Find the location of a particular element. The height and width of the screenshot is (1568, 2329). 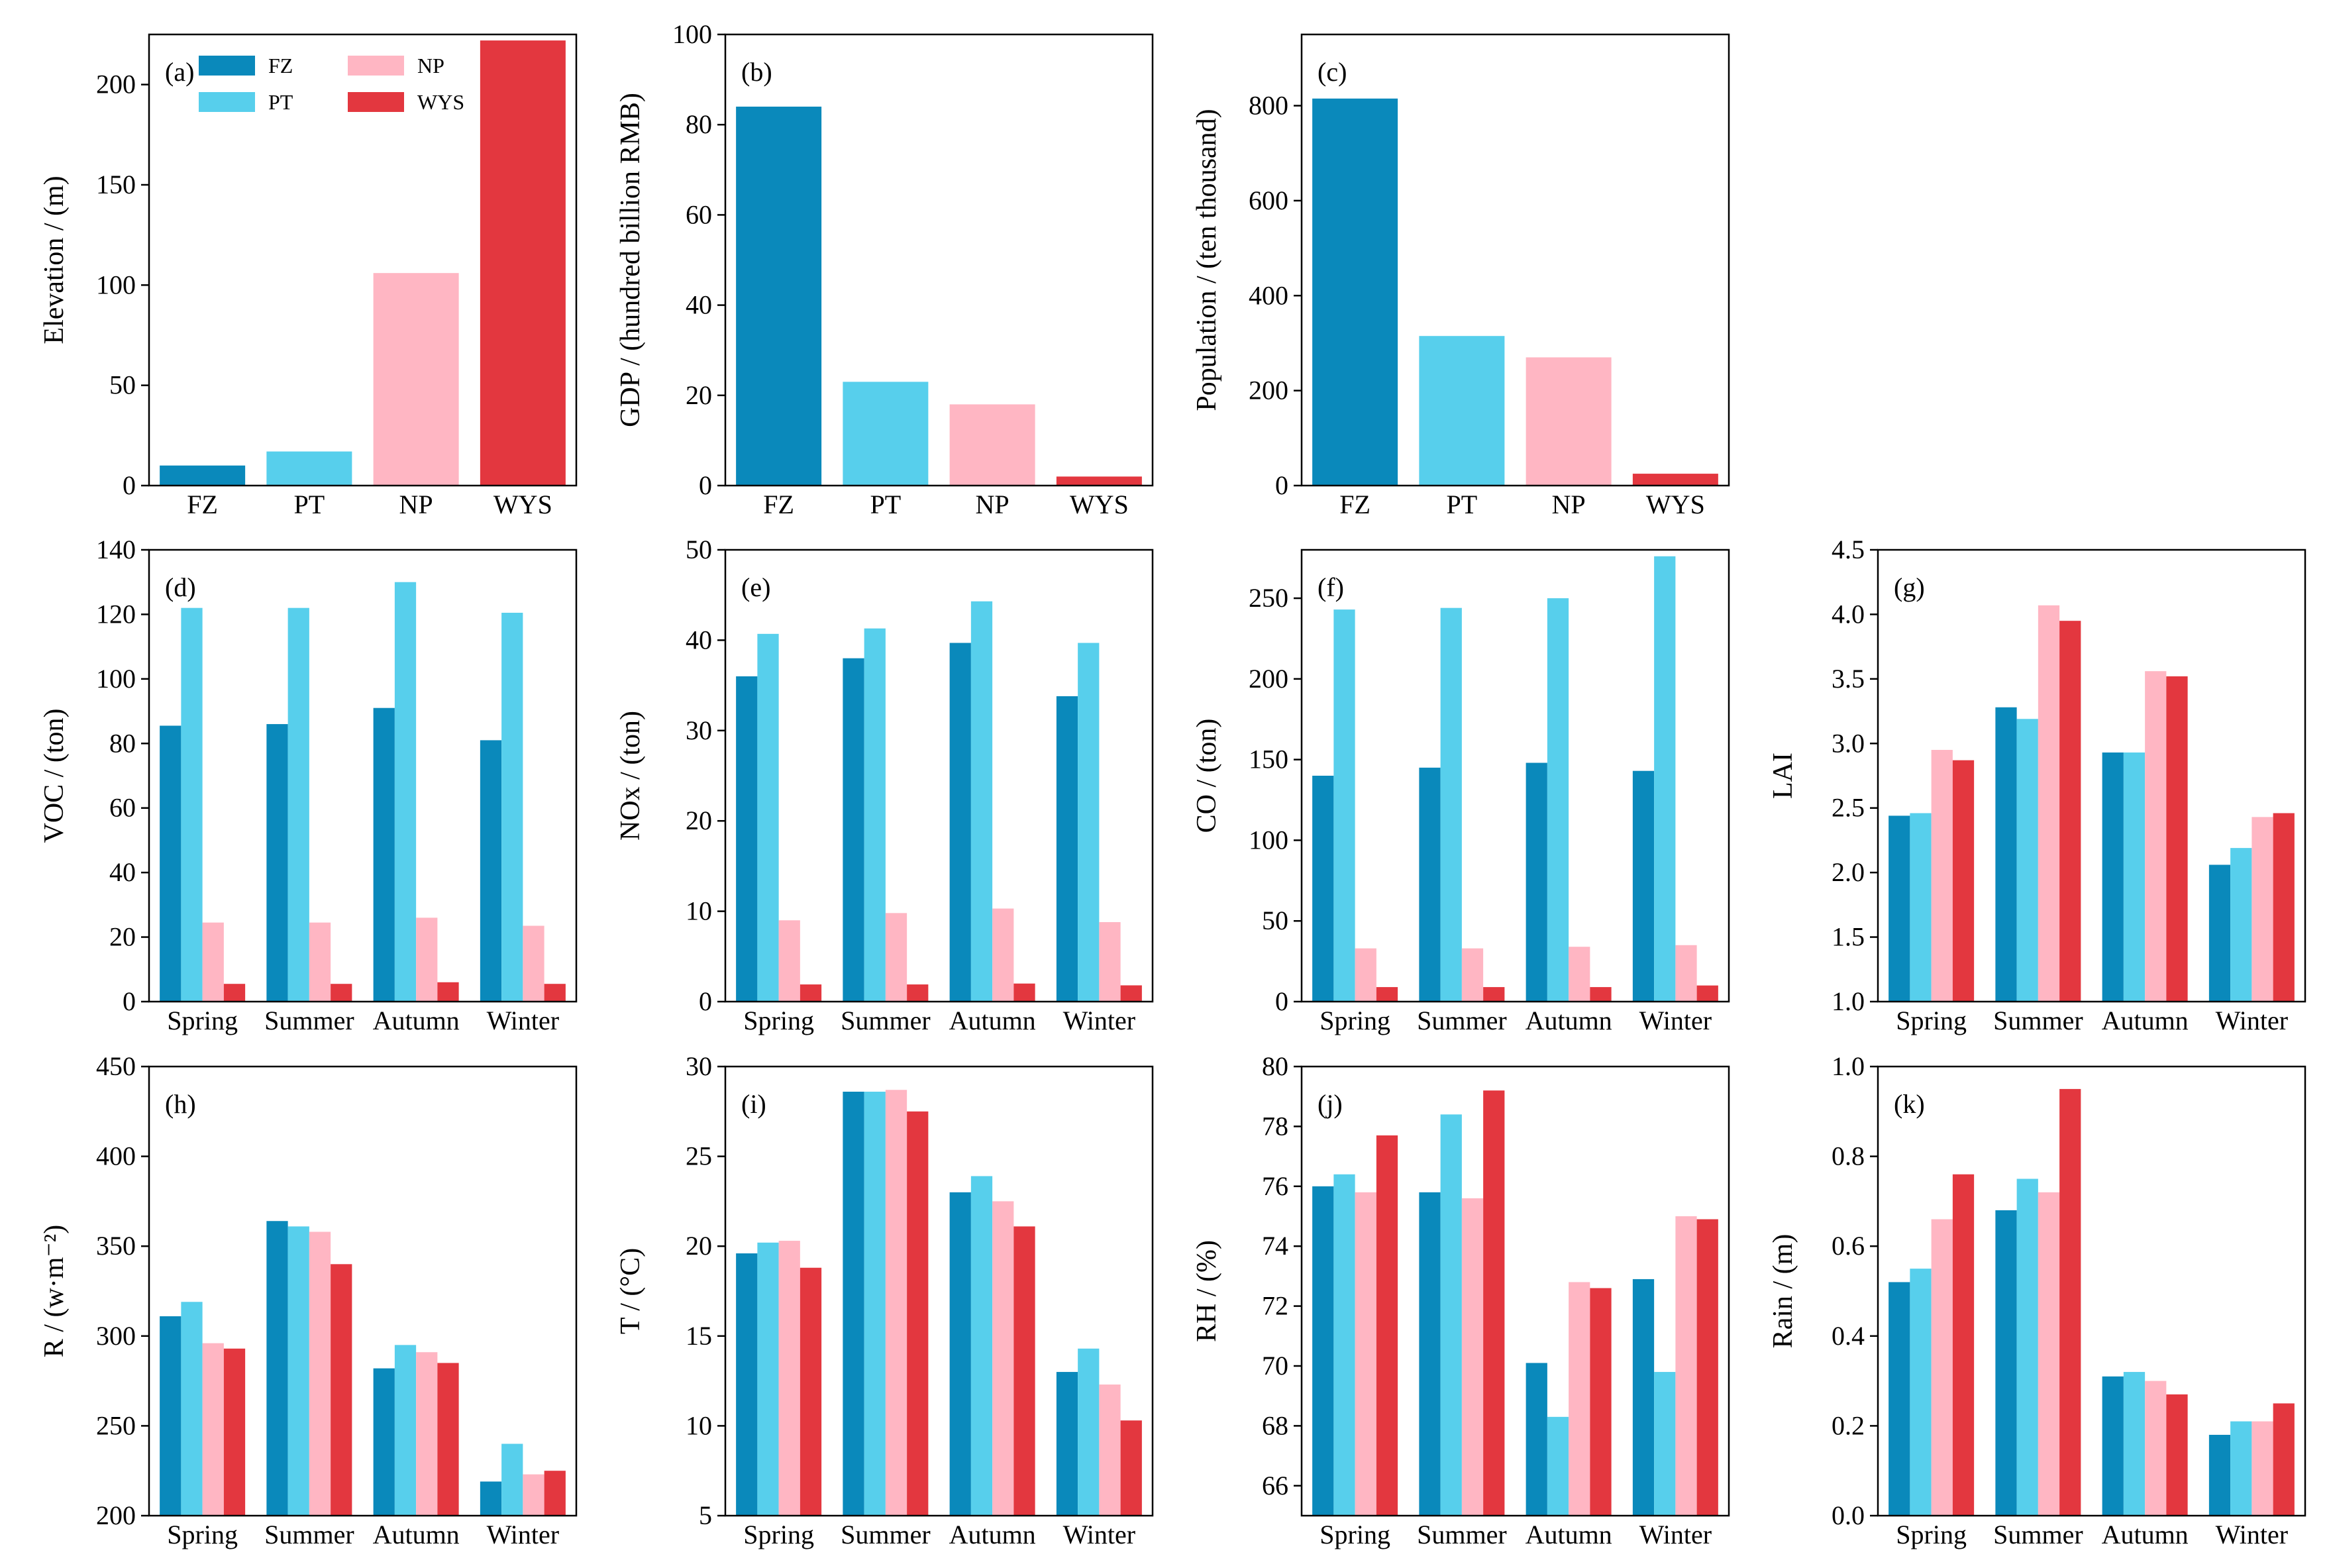

bar-k-spring-fz is located at coordinates (1899, 1399).